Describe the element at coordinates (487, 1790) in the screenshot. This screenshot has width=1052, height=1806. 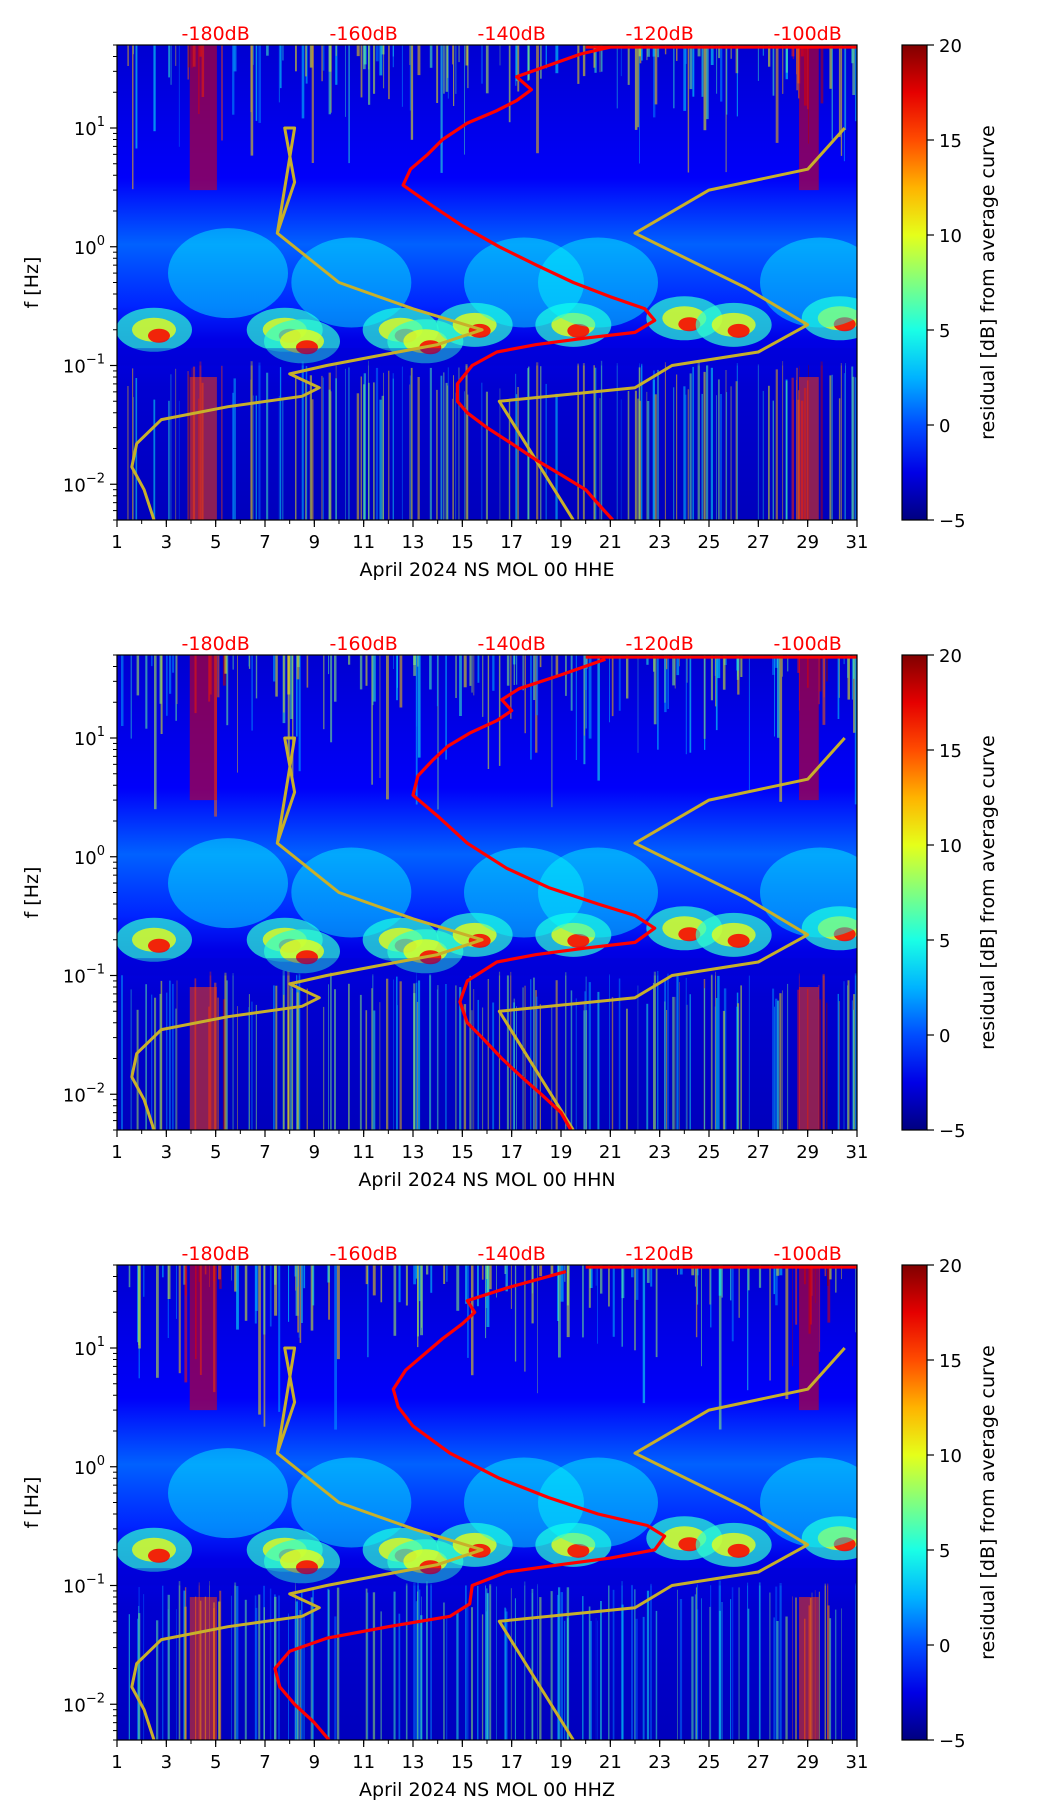
I see `x-axis-label: April 2024 NS MOL 00 HHZ` at that location.